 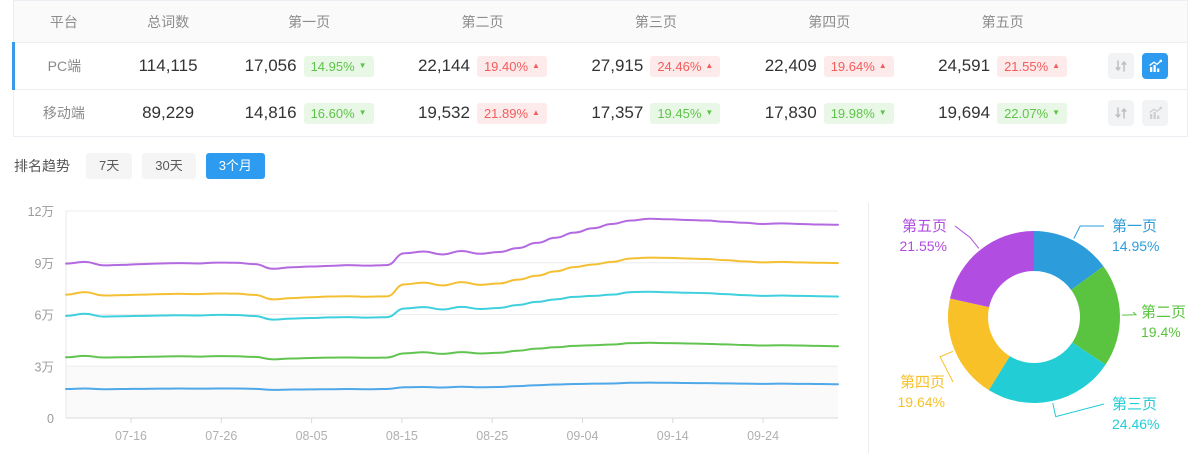 I want to click on page1-pct-badge: 16.60% ▼, so click(x=338, y=113).